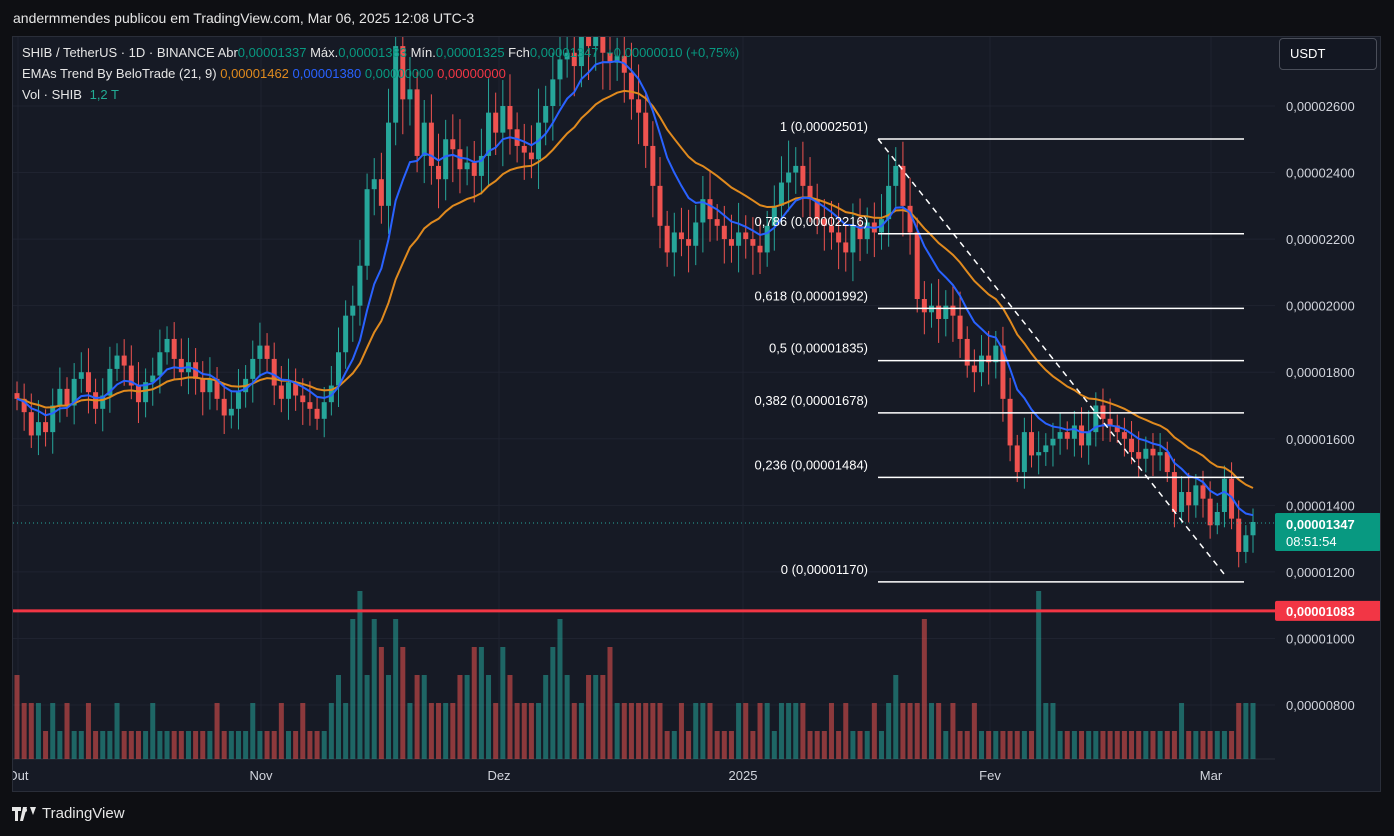  Describe the element at coordinates (743, 775) in the screenshot. I see `x-axis-tick: 2025` at that location.